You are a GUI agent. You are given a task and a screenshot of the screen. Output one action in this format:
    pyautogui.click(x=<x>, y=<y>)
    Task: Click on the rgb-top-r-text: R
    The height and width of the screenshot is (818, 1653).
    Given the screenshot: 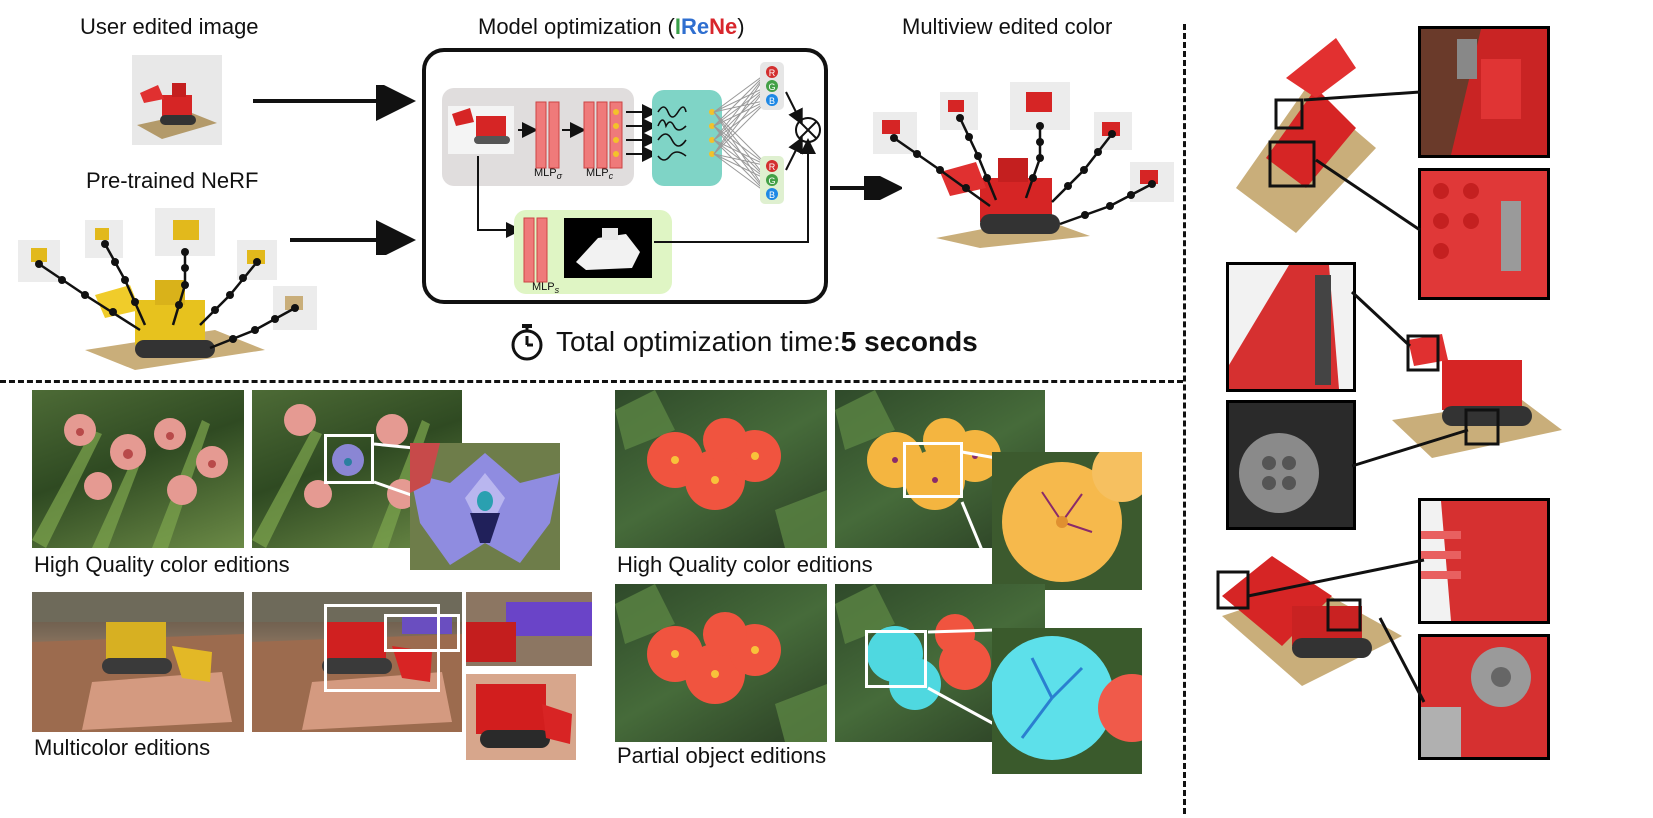 What is the action you would take?
    pyautogui.click(x=772, y=73)
    